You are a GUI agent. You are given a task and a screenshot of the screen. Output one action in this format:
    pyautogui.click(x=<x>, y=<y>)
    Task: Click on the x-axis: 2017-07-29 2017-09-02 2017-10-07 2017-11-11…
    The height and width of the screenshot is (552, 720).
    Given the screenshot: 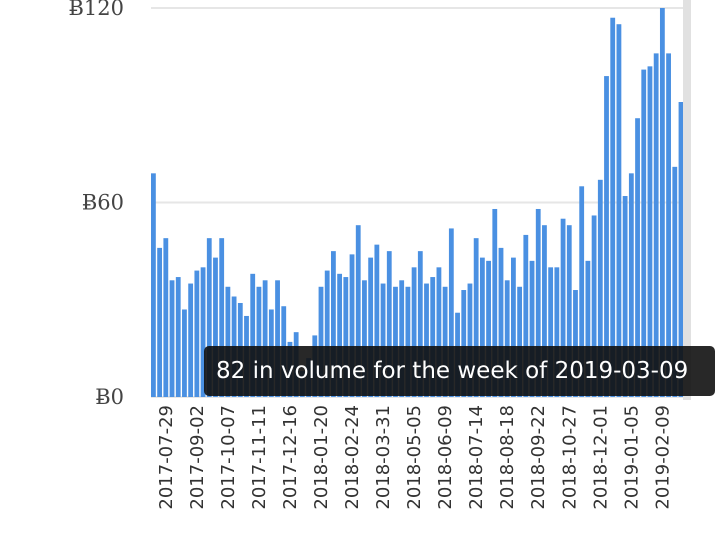 What is the action you would take?
    pyautogui.click(x=415, y=457)
    